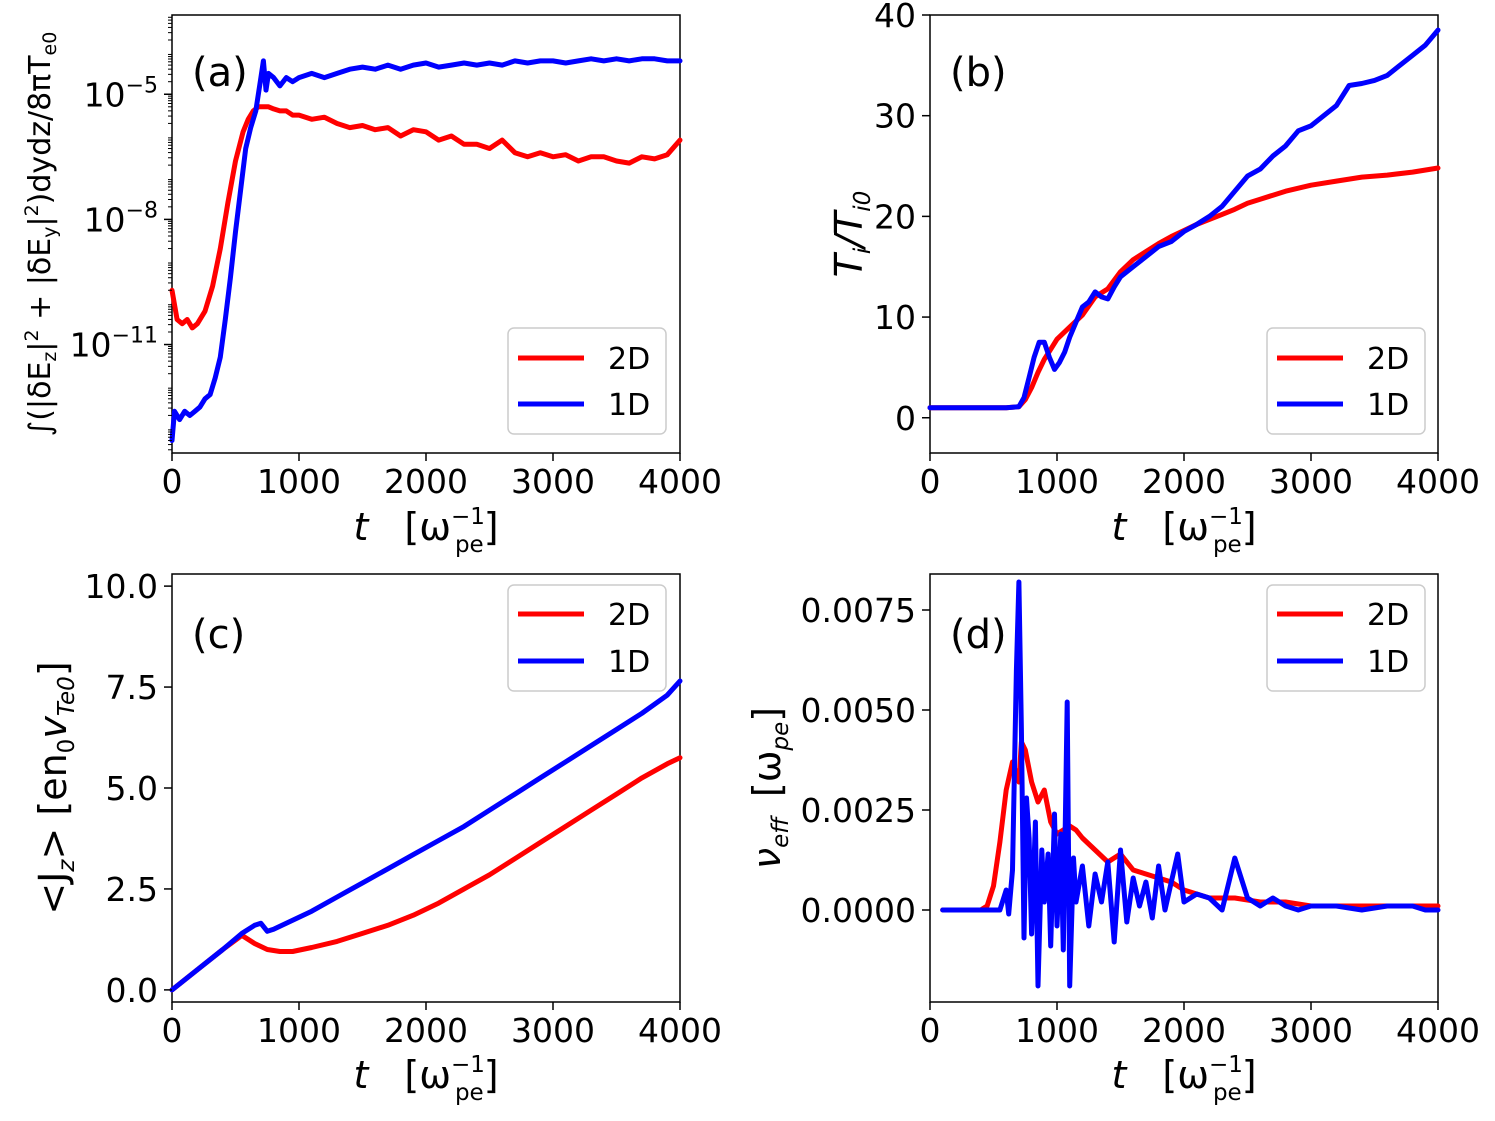  Describe the element at coordinates (218, 635) in the screenshot. I see `panel-label-c: (c)` at that location.